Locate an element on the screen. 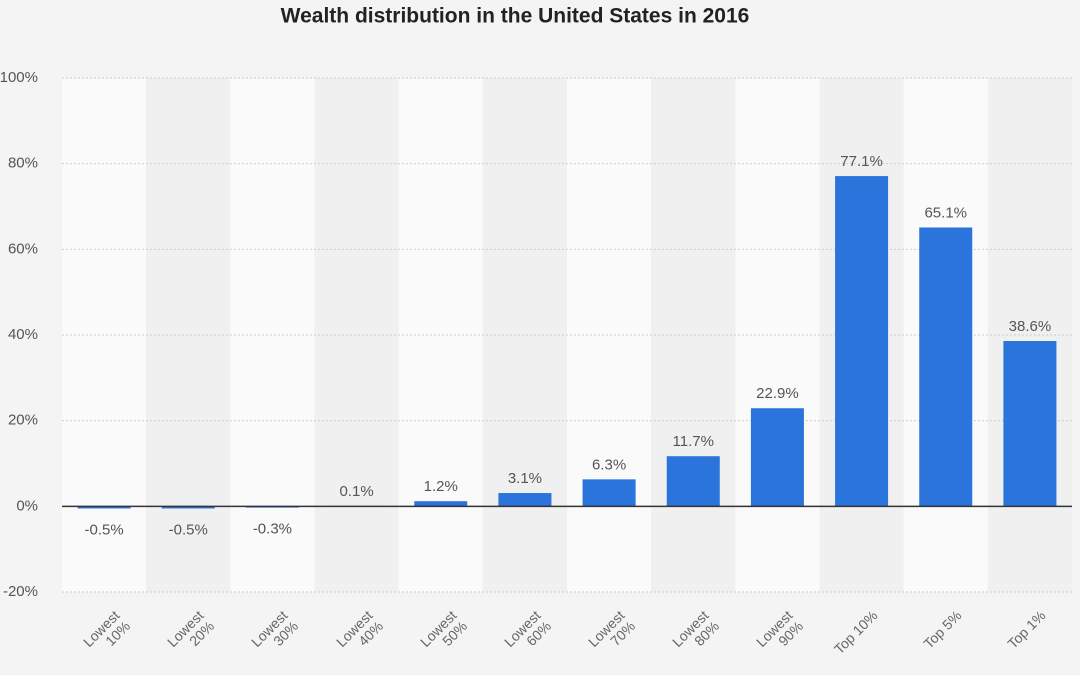 This screenshot has width=1080, height=675. y-tick-label: 0% is located at coordinates (27, 505).